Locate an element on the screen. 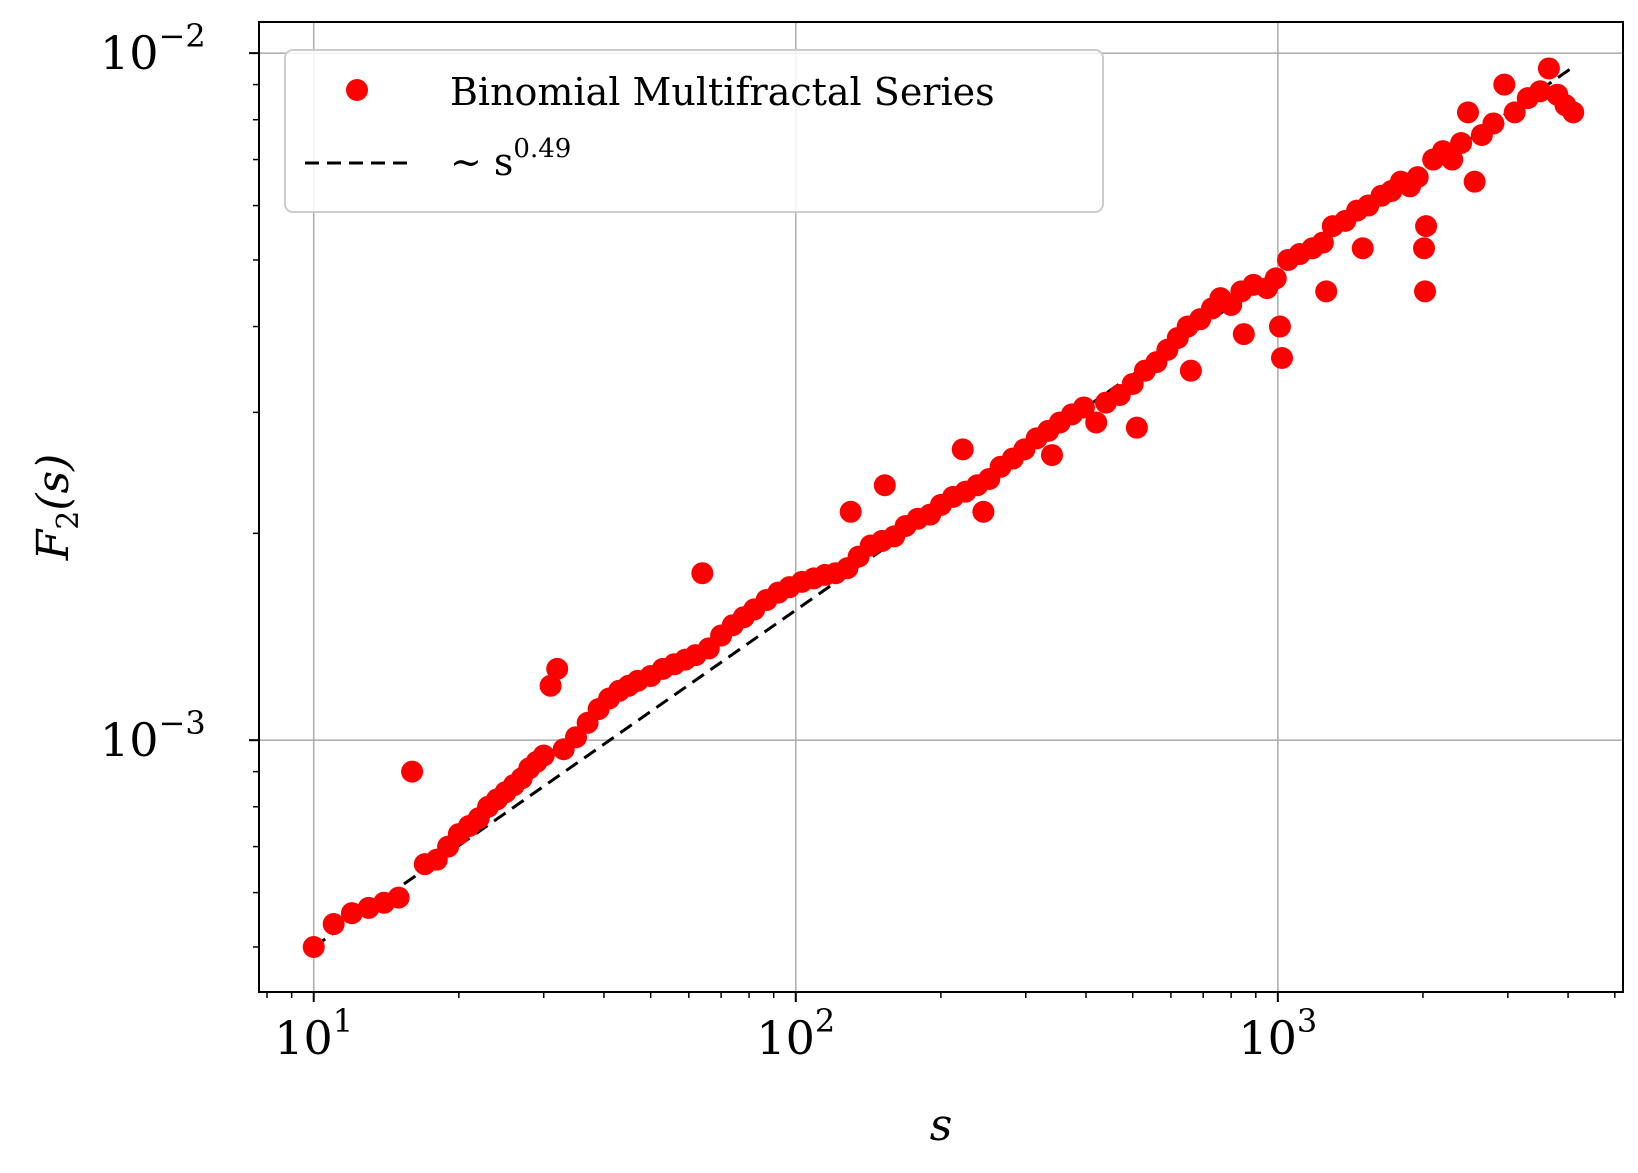  x-tick-label-base-2: 10 is located at coordinates (1267, 1038).